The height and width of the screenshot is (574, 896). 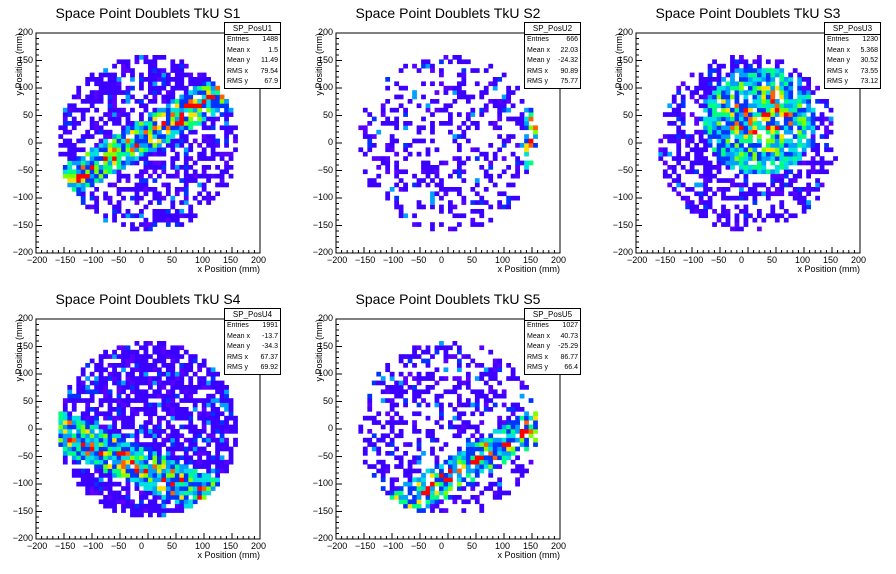 What do you see at coordinates (273, 50) in the screenshot?
I see `stats-value: 1.5` at bounding box center [273, 50].